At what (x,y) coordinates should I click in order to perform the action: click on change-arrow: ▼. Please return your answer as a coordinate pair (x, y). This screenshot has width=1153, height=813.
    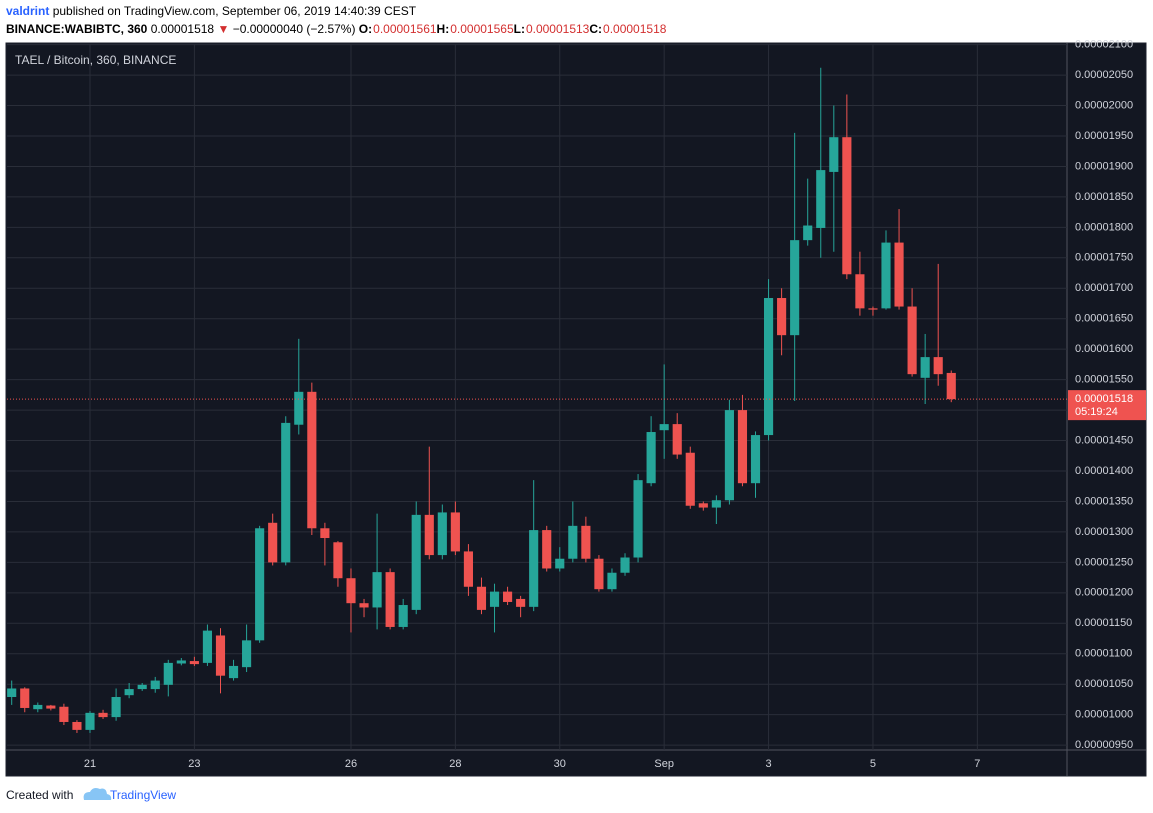
    Looking at the image, I should click on (223, 29).